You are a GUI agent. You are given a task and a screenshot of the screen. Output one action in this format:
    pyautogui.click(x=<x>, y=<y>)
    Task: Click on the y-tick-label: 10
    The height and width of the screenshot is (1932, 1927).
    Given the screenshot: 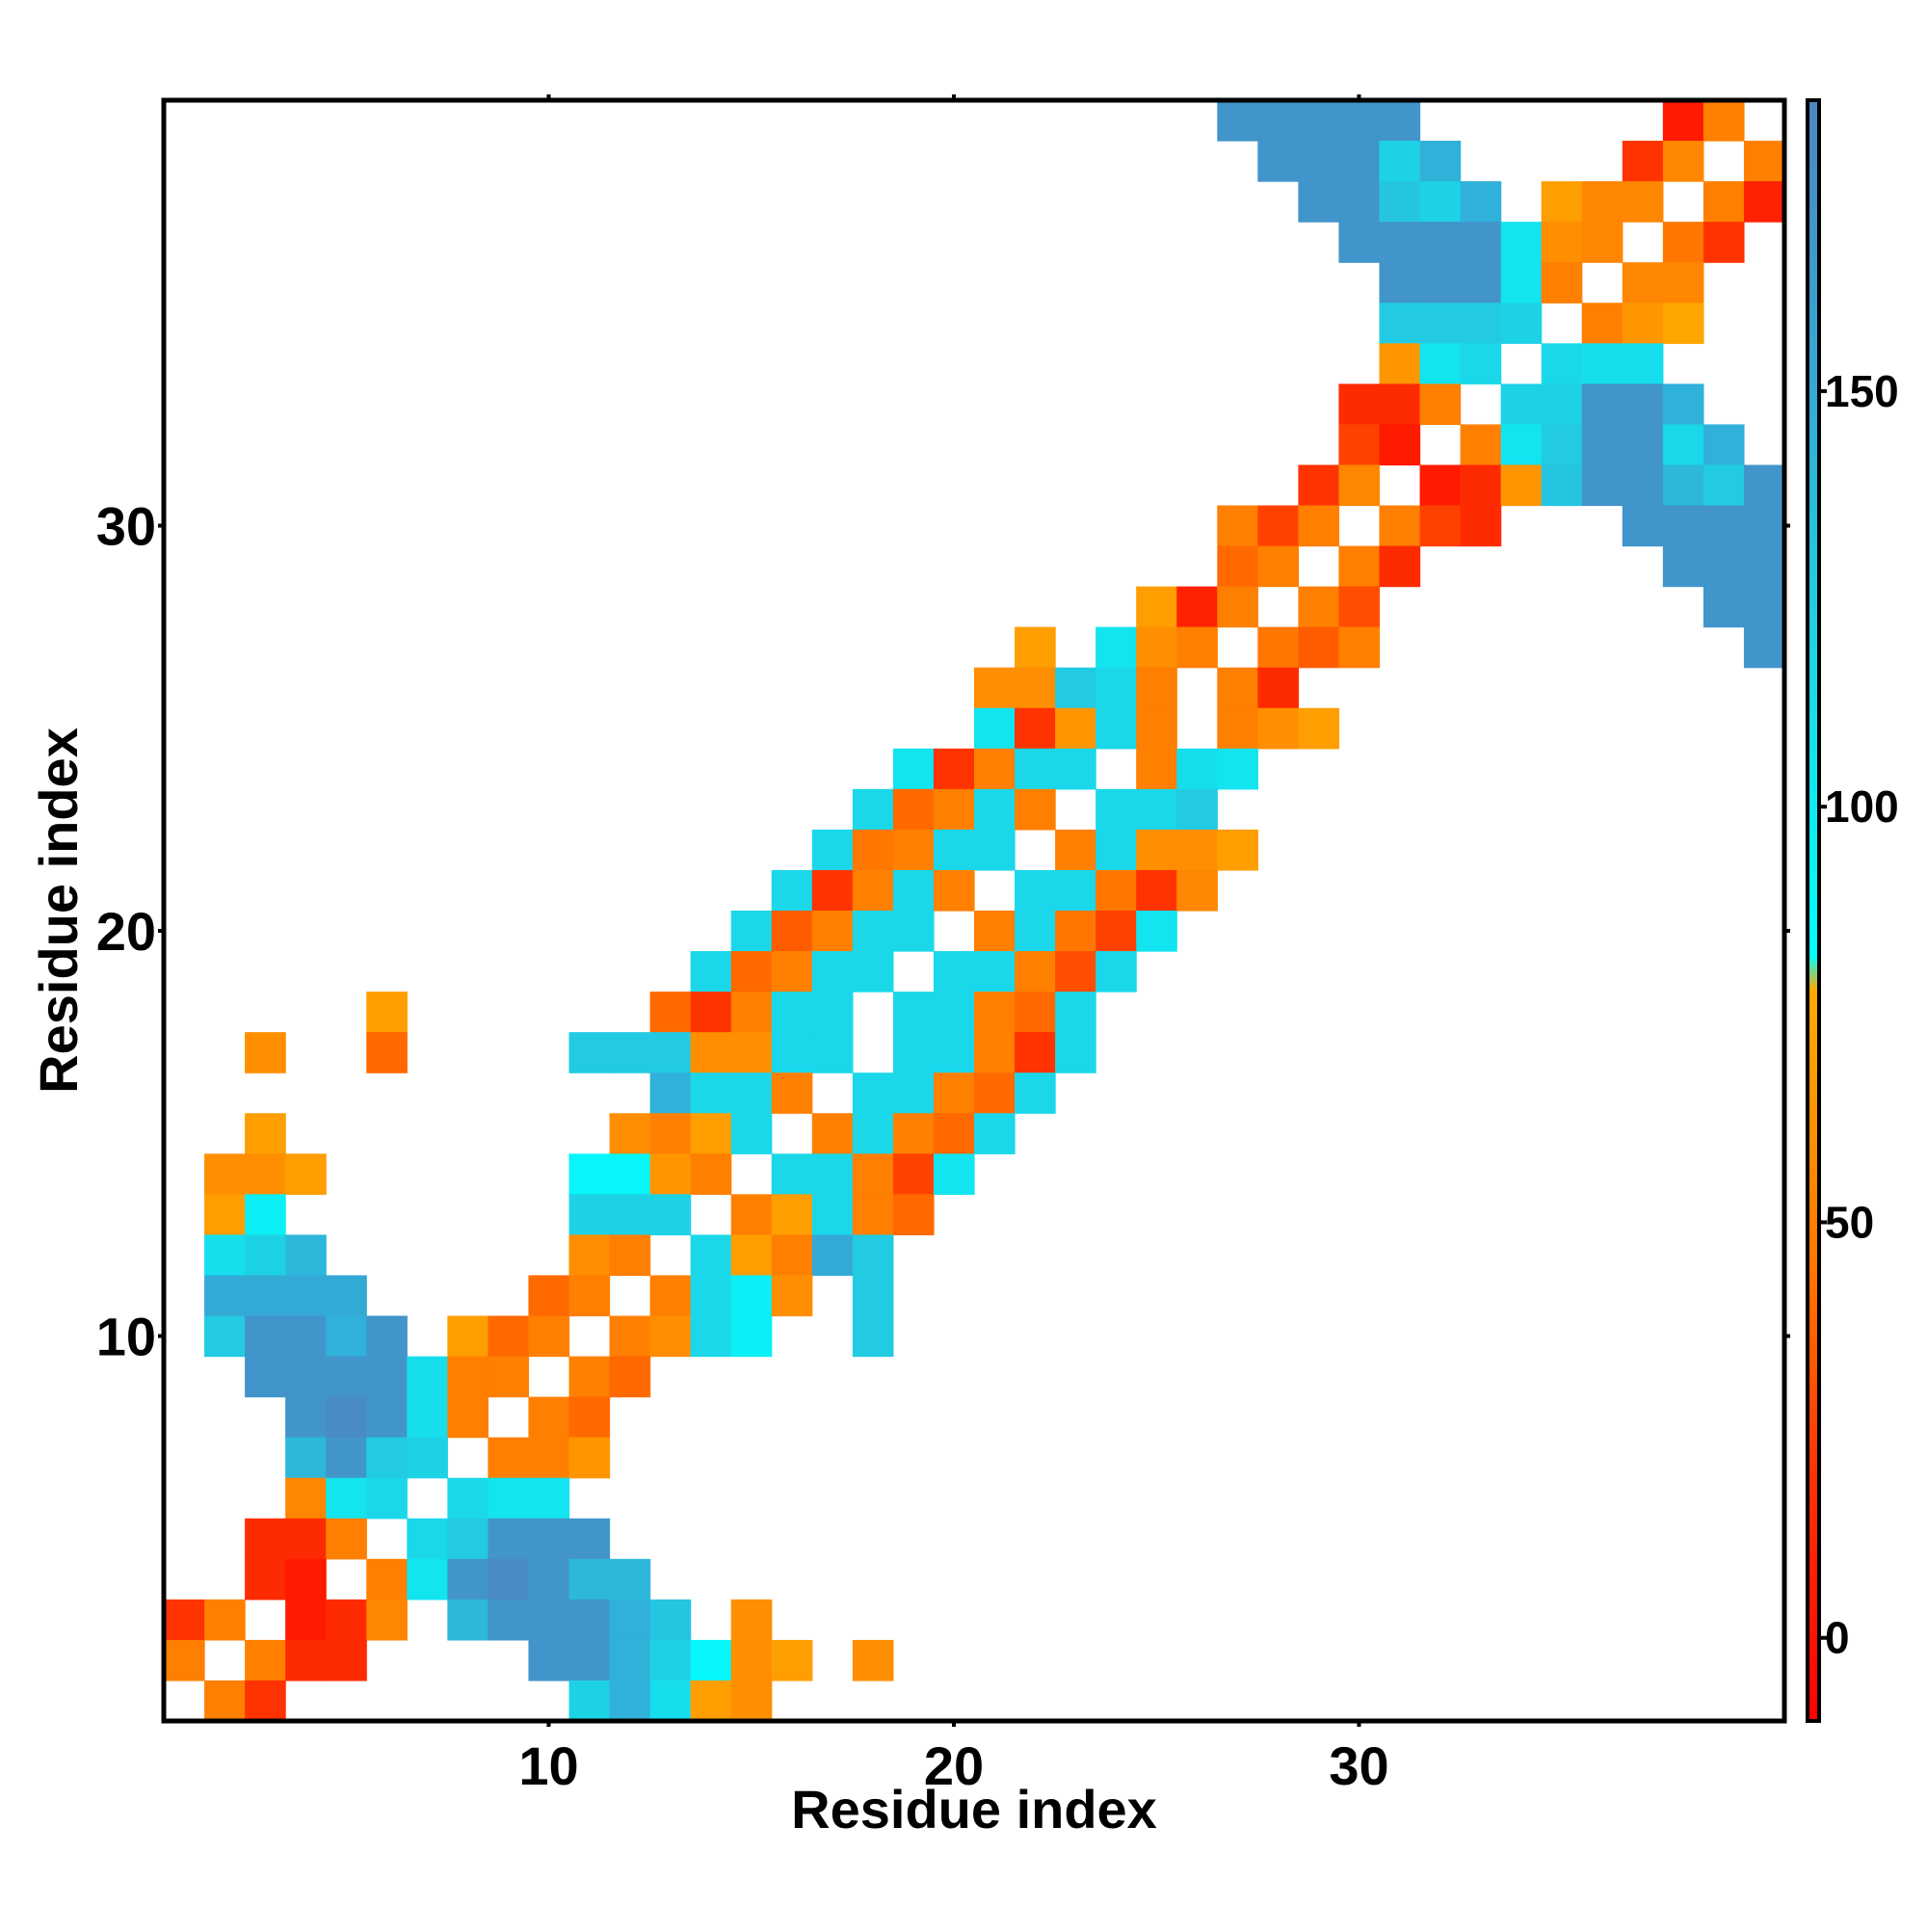 What is the action you would take?
    pyautogui.click(x=126, y=1337)
    